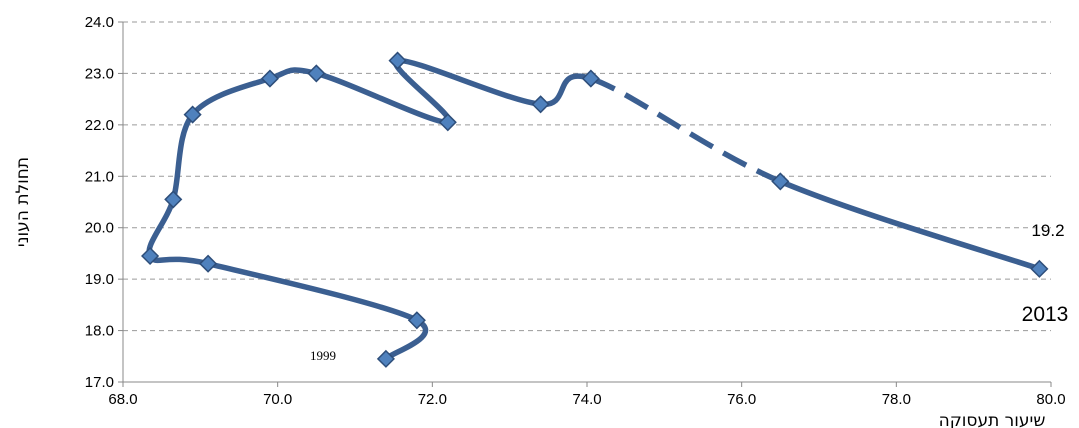 The height and width of the screenshot is (428, 1079). I want to click on y-tick-label: 19.0, so click(99, 279).